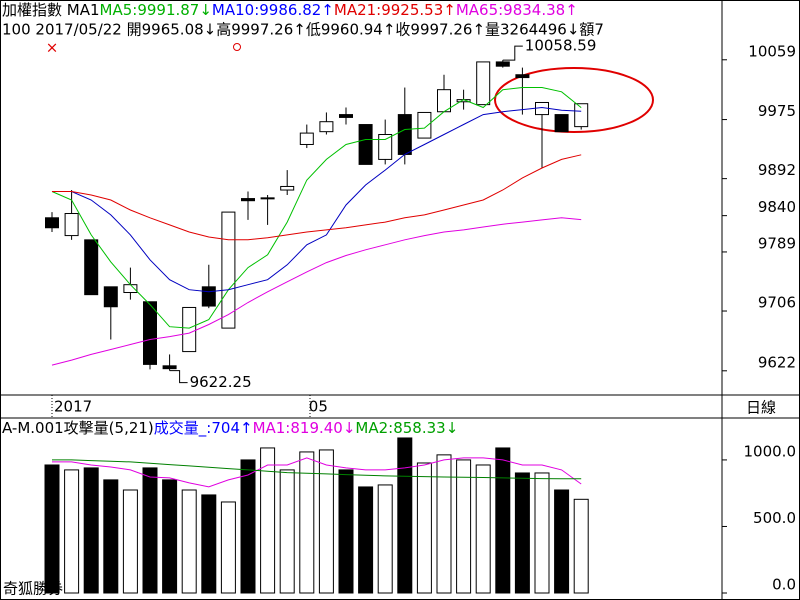  What do you see at coordinates (156, 10) in the screenshot?
I see `header-item: MA5:9991.87↓` at bounding box center [156, 10].